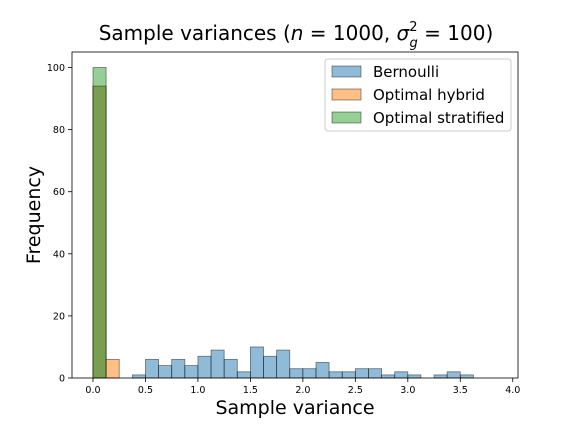  I want to click on x-tick-label-1: 0.5, so click(145, 390).